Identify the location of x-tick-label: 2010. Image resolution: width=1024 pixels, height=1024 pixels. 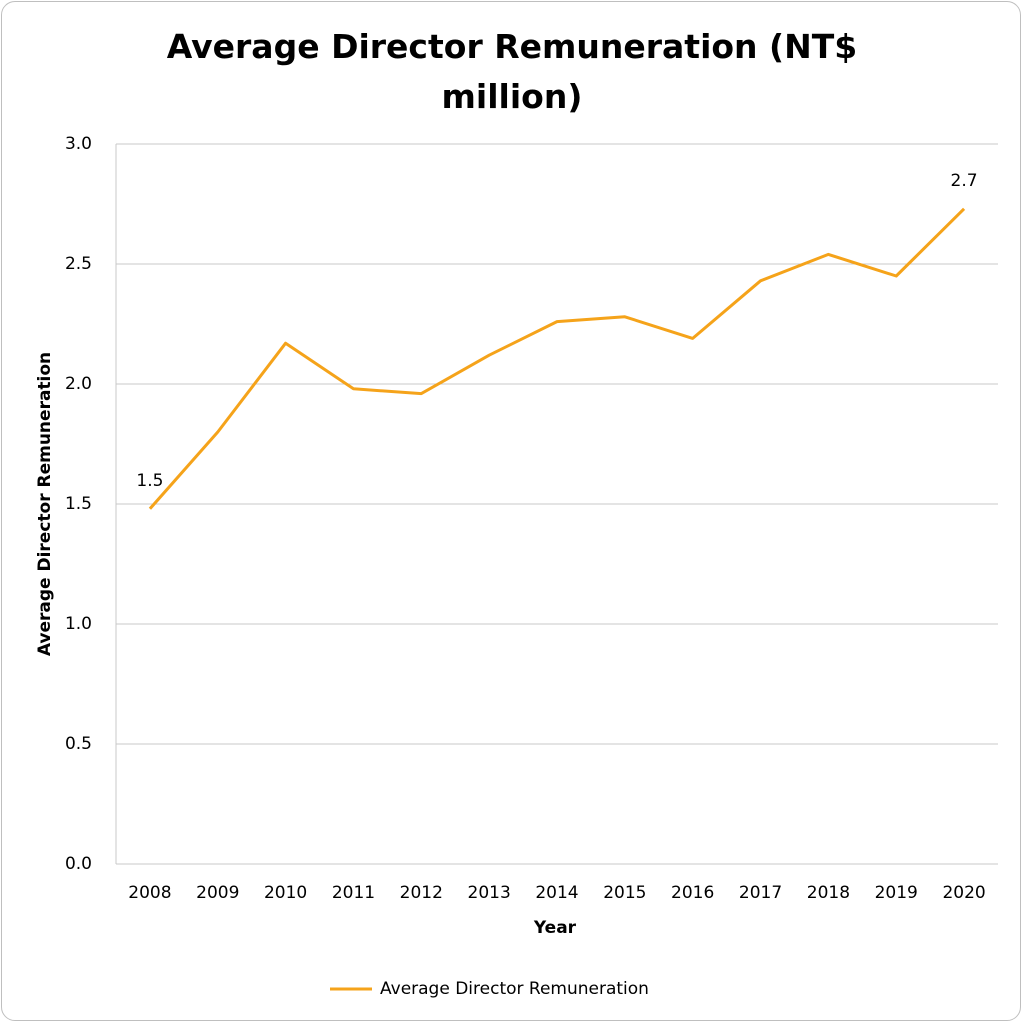
(285, 893).